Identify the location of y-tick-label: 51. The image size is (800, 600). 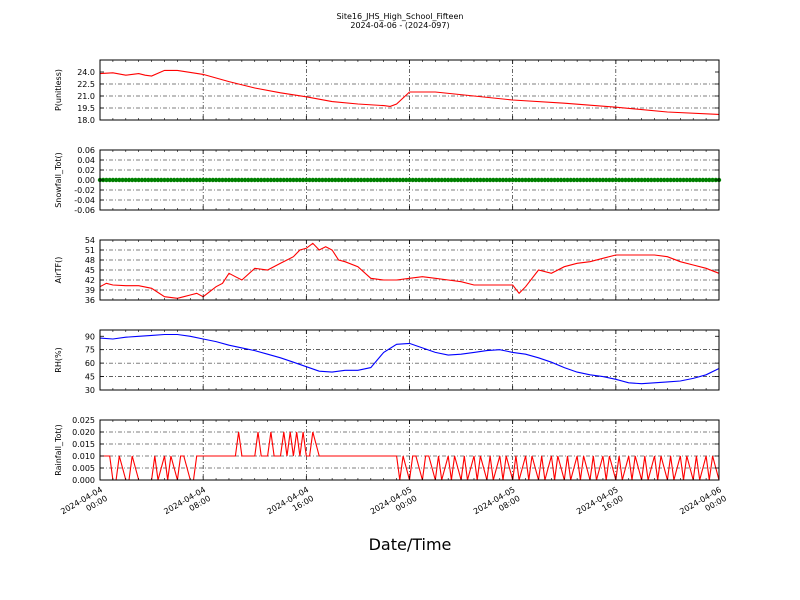
(90, 250).